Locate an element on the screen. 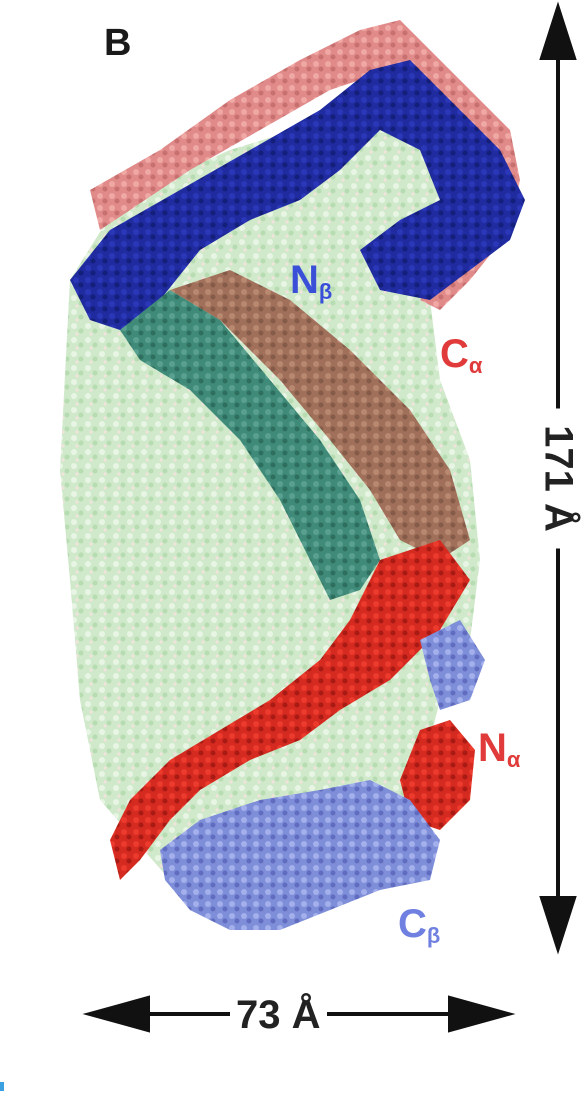 Image resolution: width=581 pixels, height=1096 pixels. teal-band is located at coordinates (250, 445).